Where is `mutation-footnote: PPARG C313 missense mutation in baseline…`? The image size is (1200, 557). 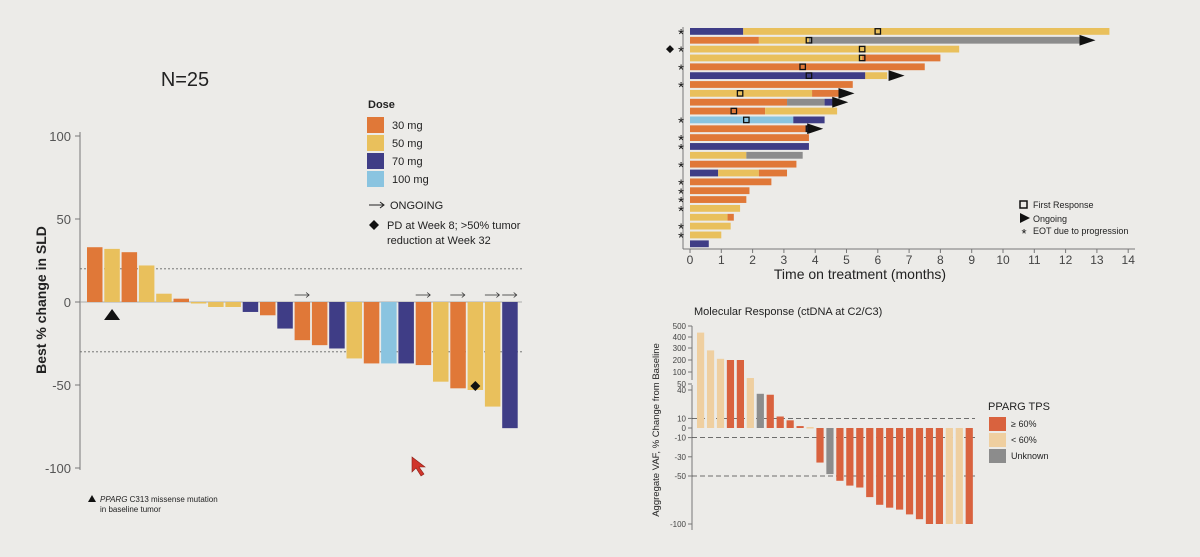 mutation-footnote: PPARG C313 missense mutation in baseline… is located at coordinates (153, 504).